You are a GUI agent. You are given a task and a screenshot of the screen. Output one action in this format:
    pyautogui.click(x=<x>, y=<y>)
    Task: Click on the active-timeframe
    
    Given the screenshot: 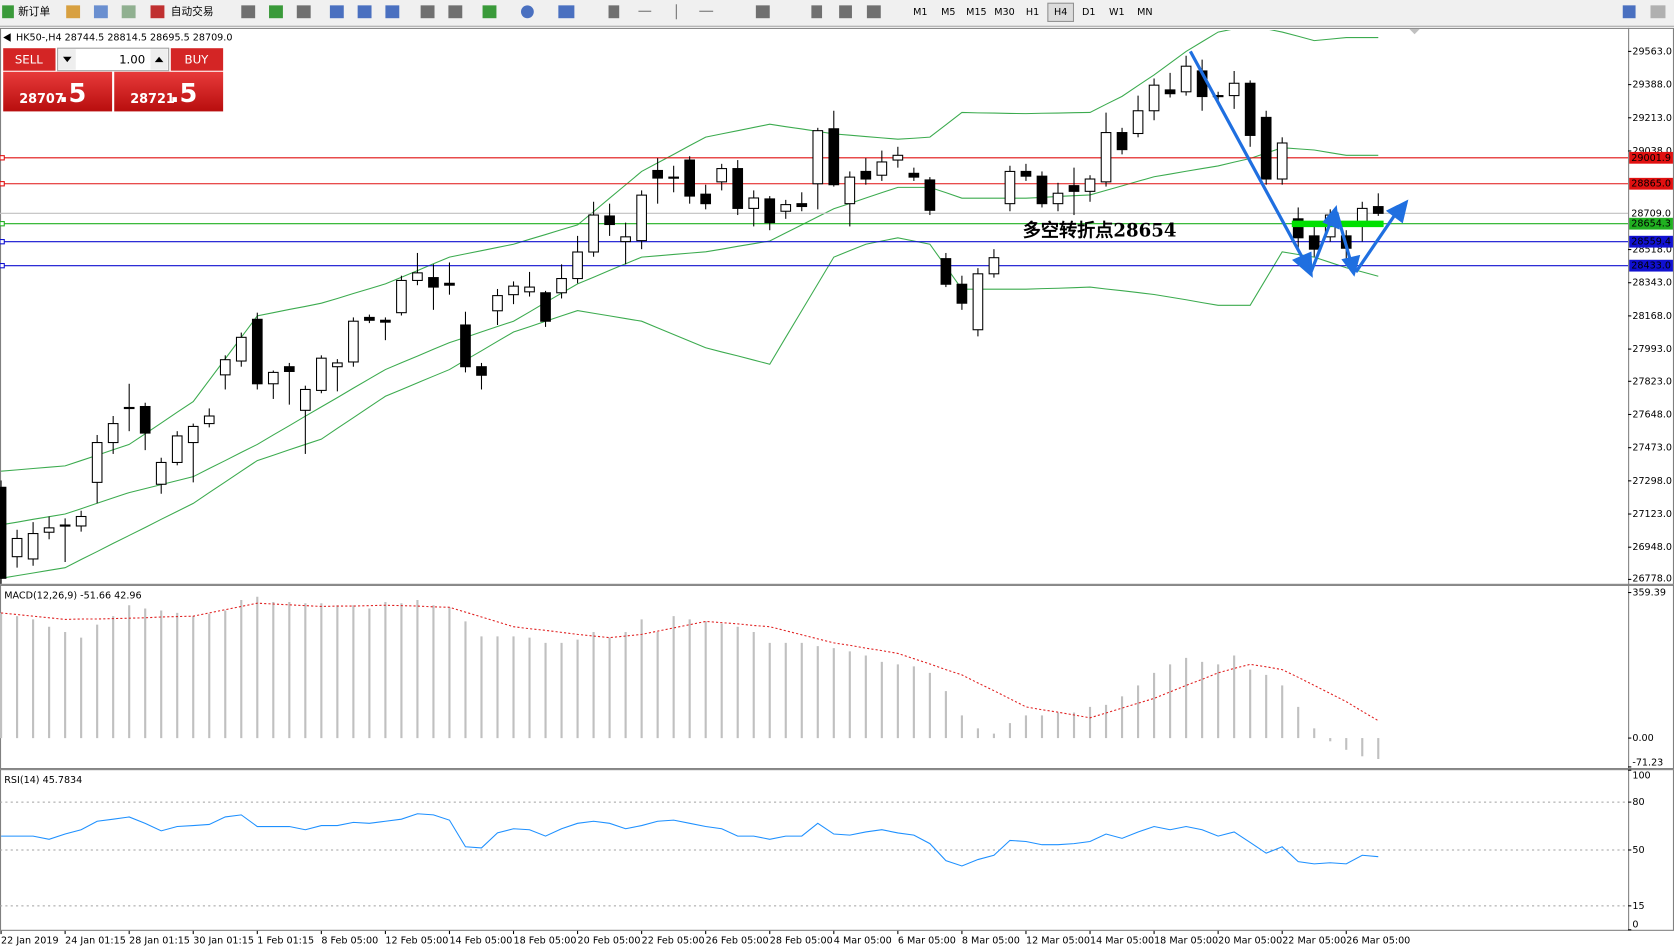 What is the action you would take?
    pyautogui.click(x=1061, y=12)
    